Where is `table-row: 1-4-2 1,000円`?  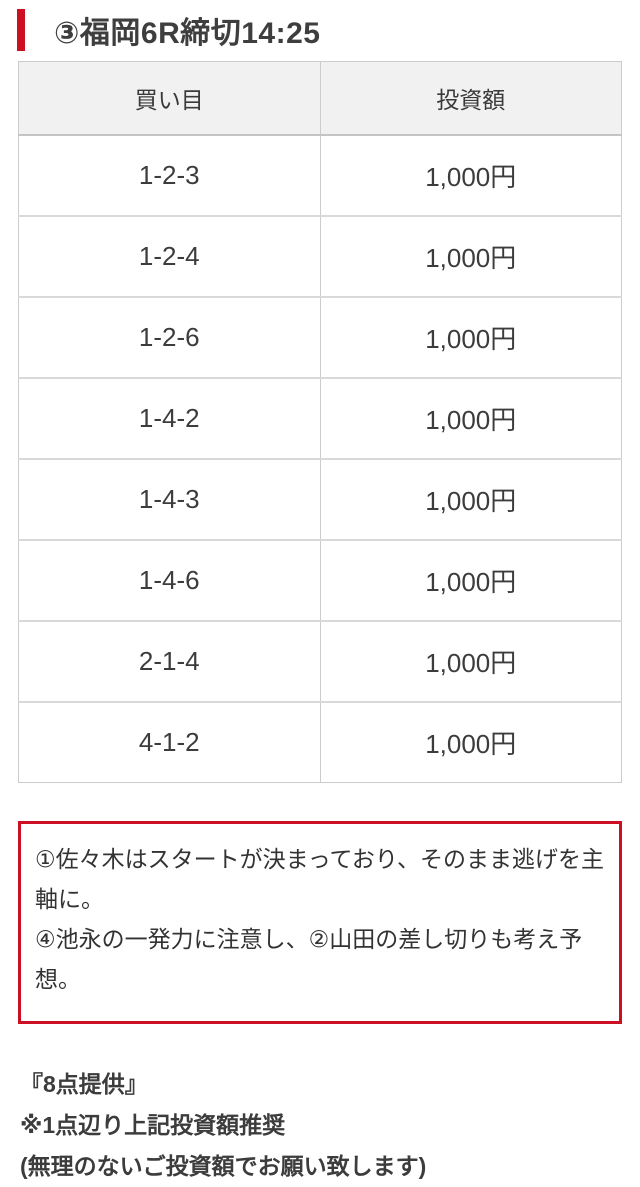
table-row: 1-4-2 1,000円 is located at coordinates (320, 417).